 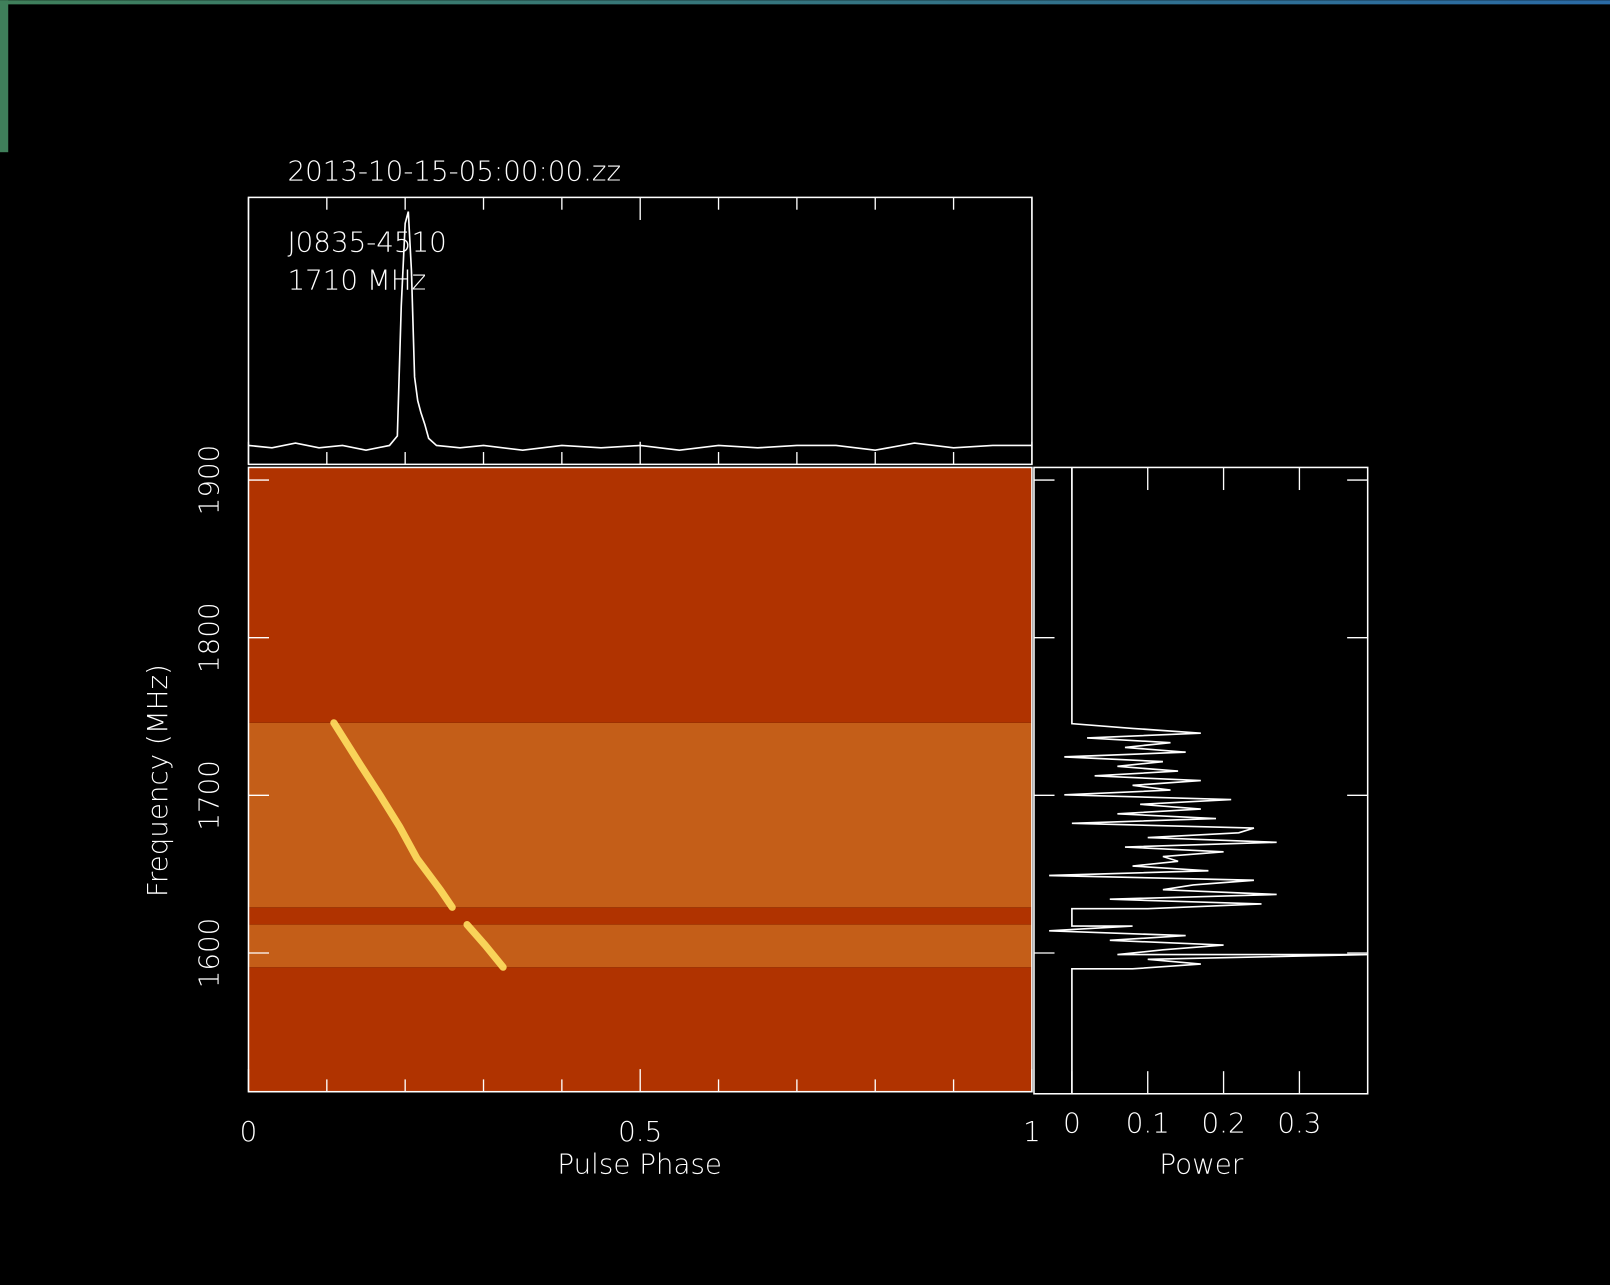 What do you see at coordinates (1299, 1123) in the screenshot?
I see `x-tick-label: 0.3` at bounding box center [1299, 1123].